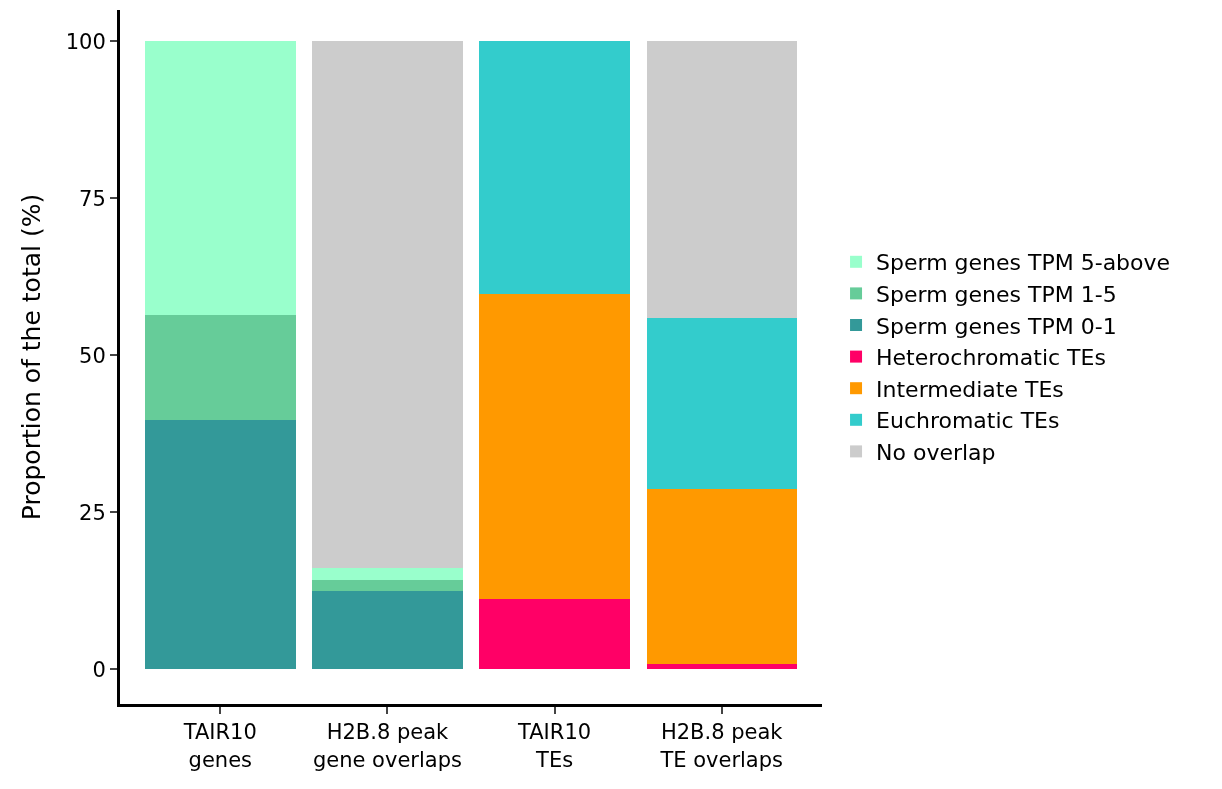  Describe the element at coordinates (1023, 263) in the screenshot. I see `legend-label: Sperm genes TPM 5-above` at that location.